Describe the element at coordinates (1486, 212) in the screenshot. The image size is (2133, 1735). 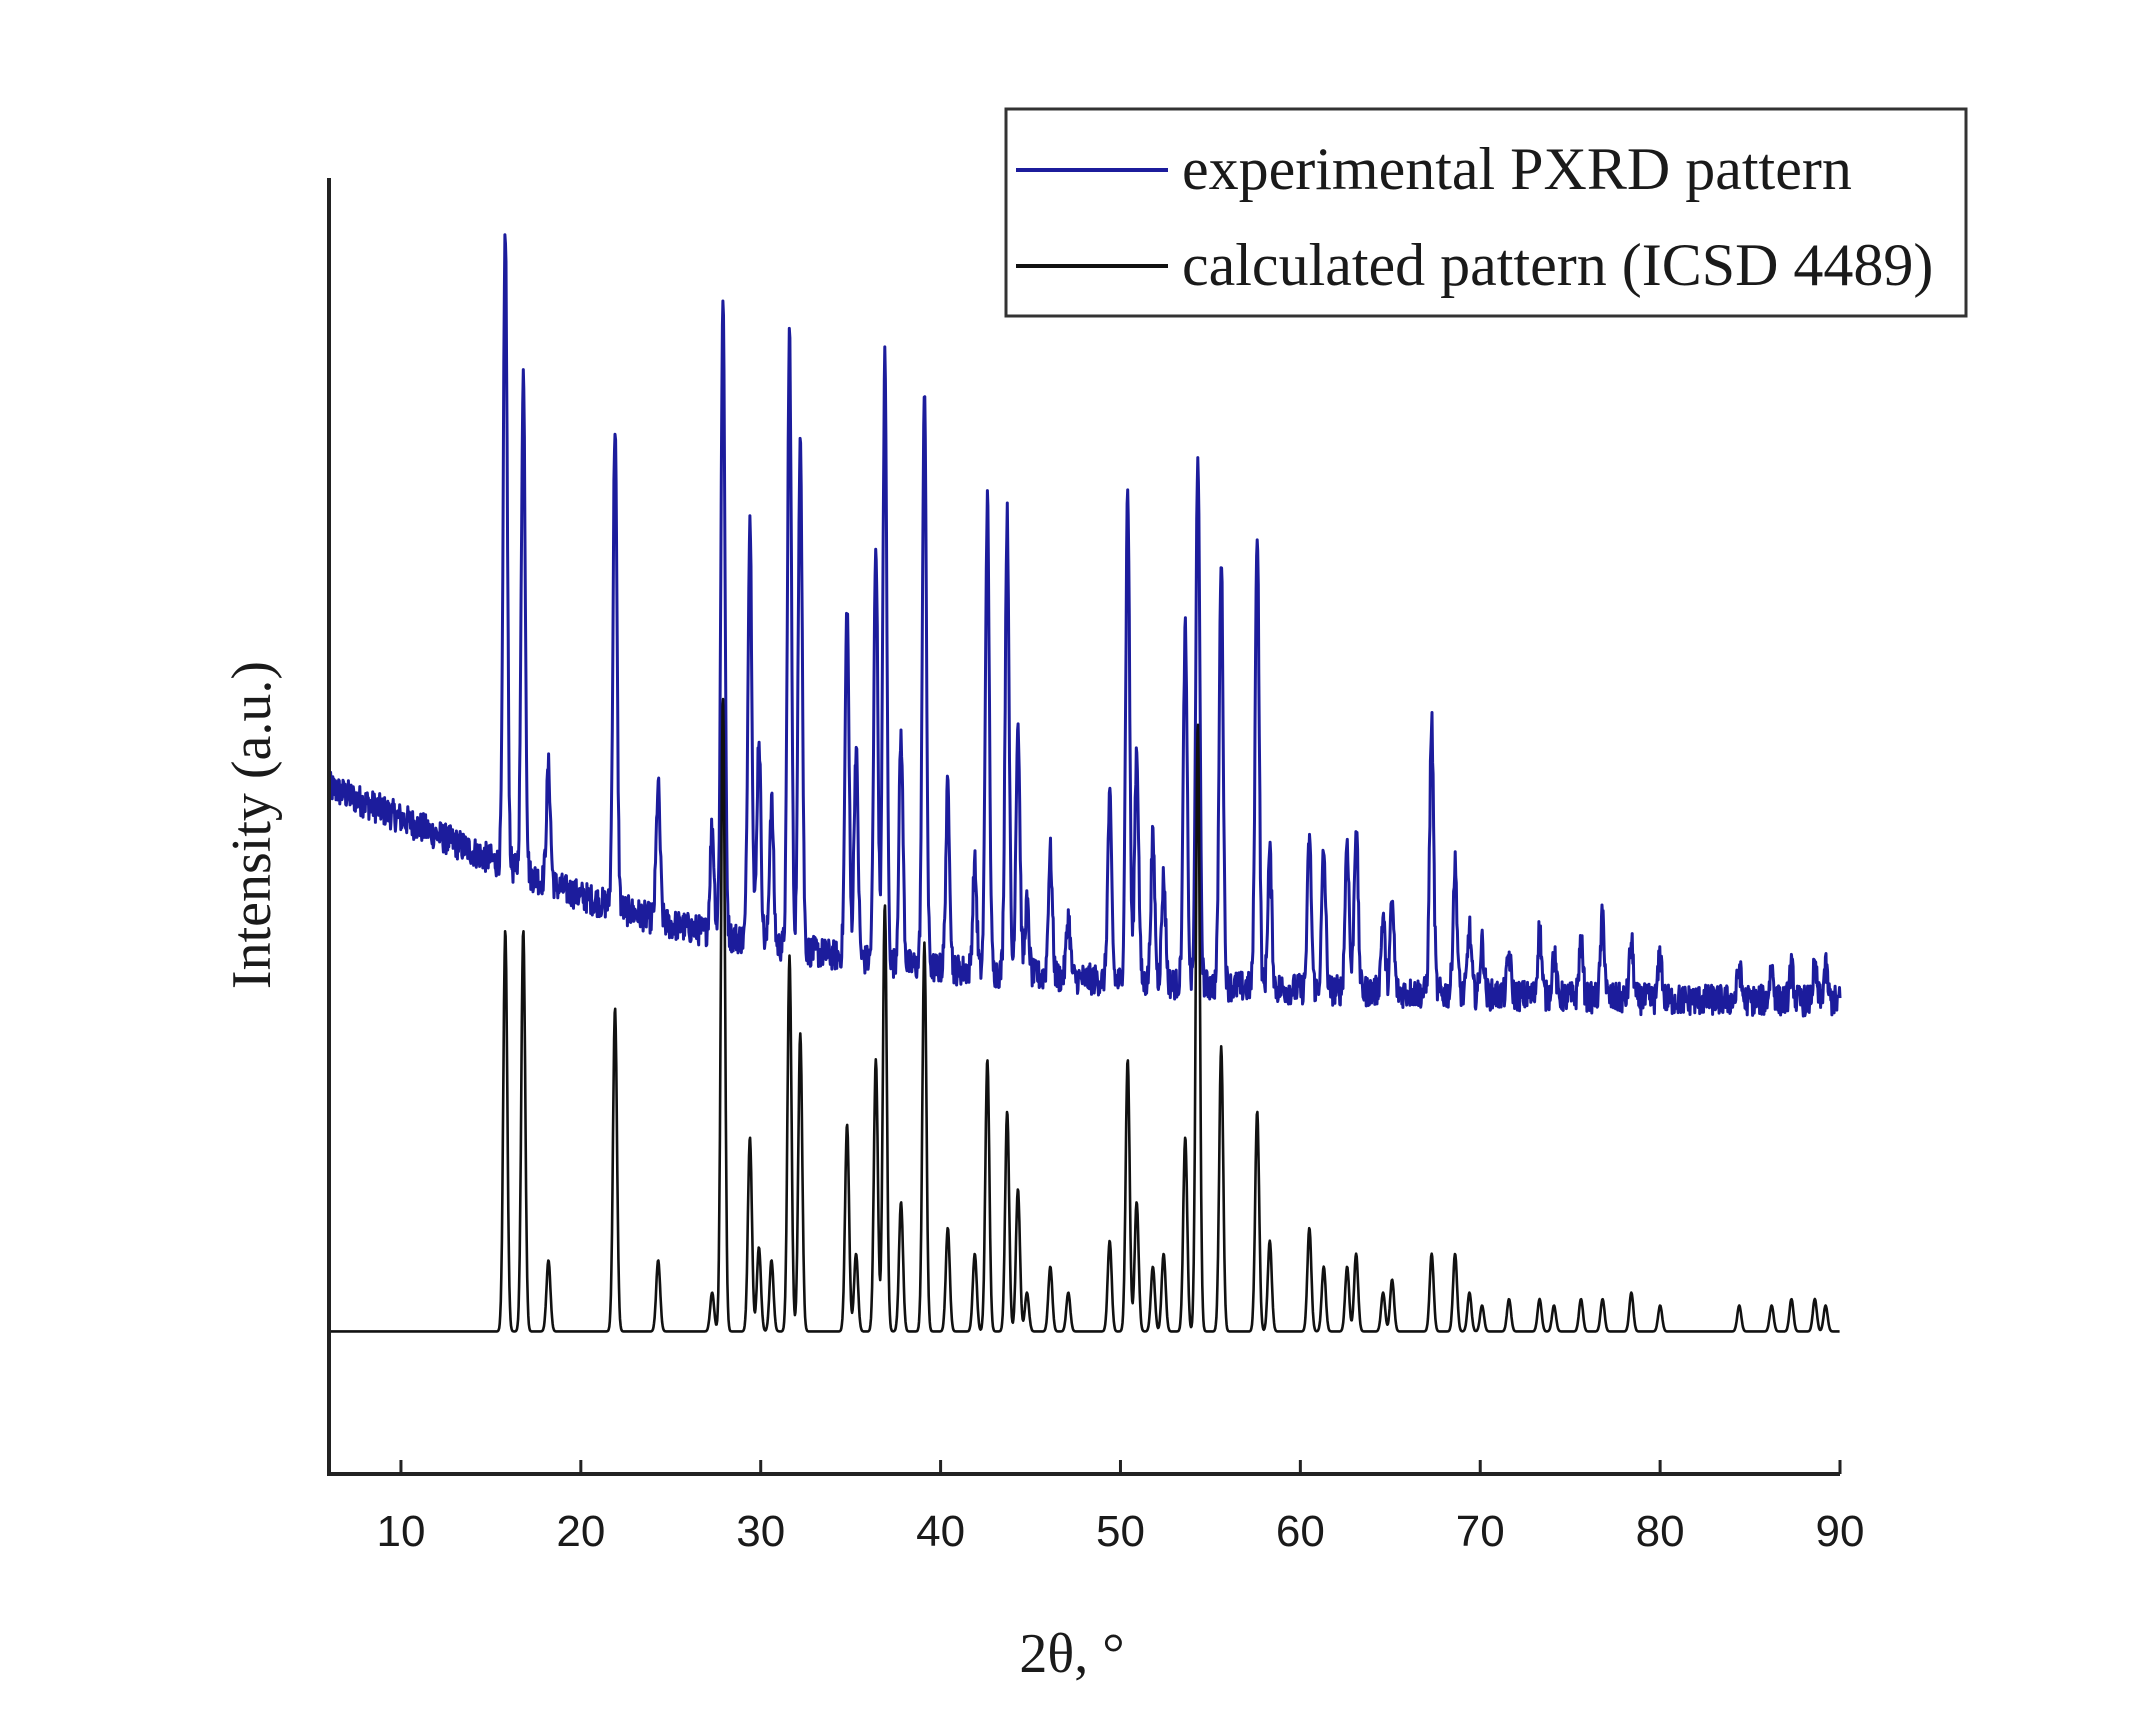
I see `legend-box` at that location.